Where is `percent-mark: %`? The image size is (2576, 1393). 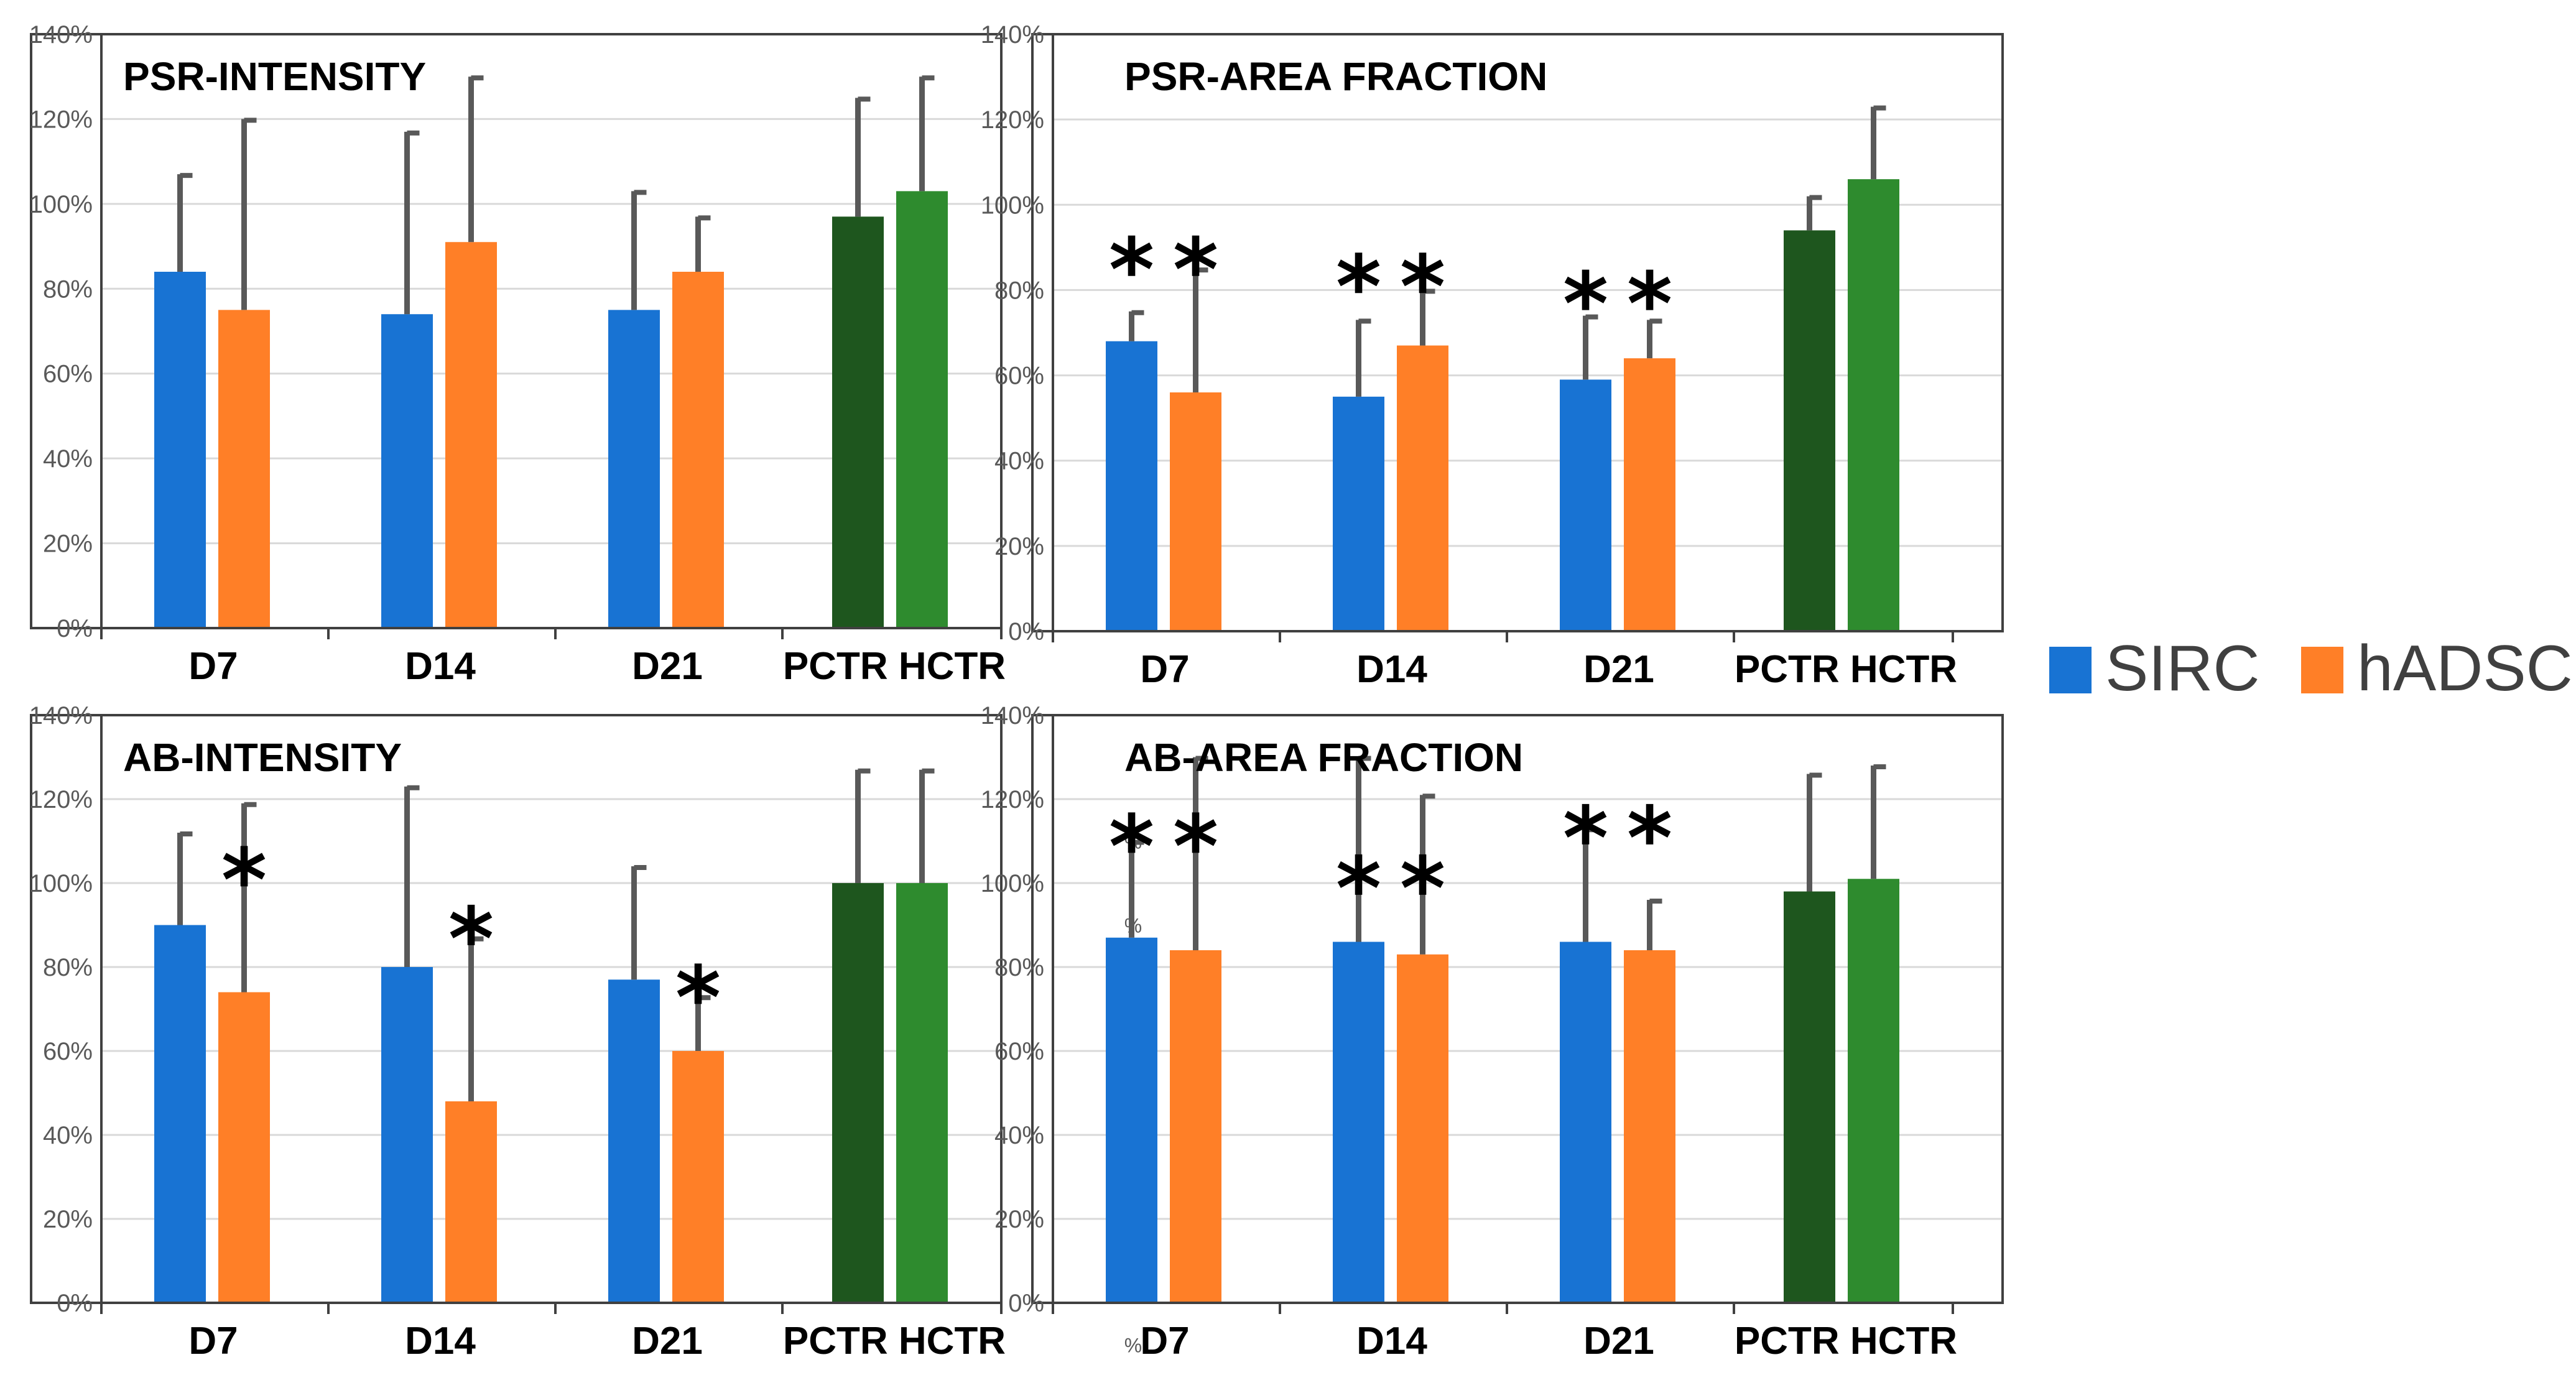
percent-mark: % is located at coordinates (1133, 1346).